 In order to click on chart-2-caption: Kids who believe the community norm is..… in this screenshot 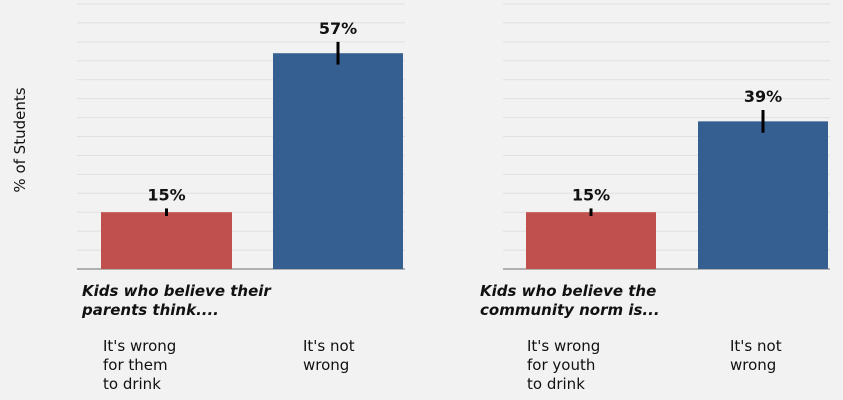, I will do `click(570, 300)`.